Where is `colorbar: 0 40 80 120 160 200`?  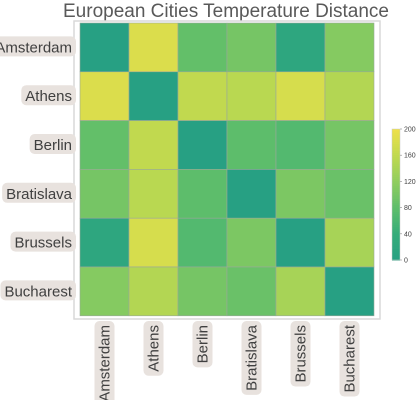 colorbar: 0 40 80 120 160 200 is located at coordinates (403, 196).